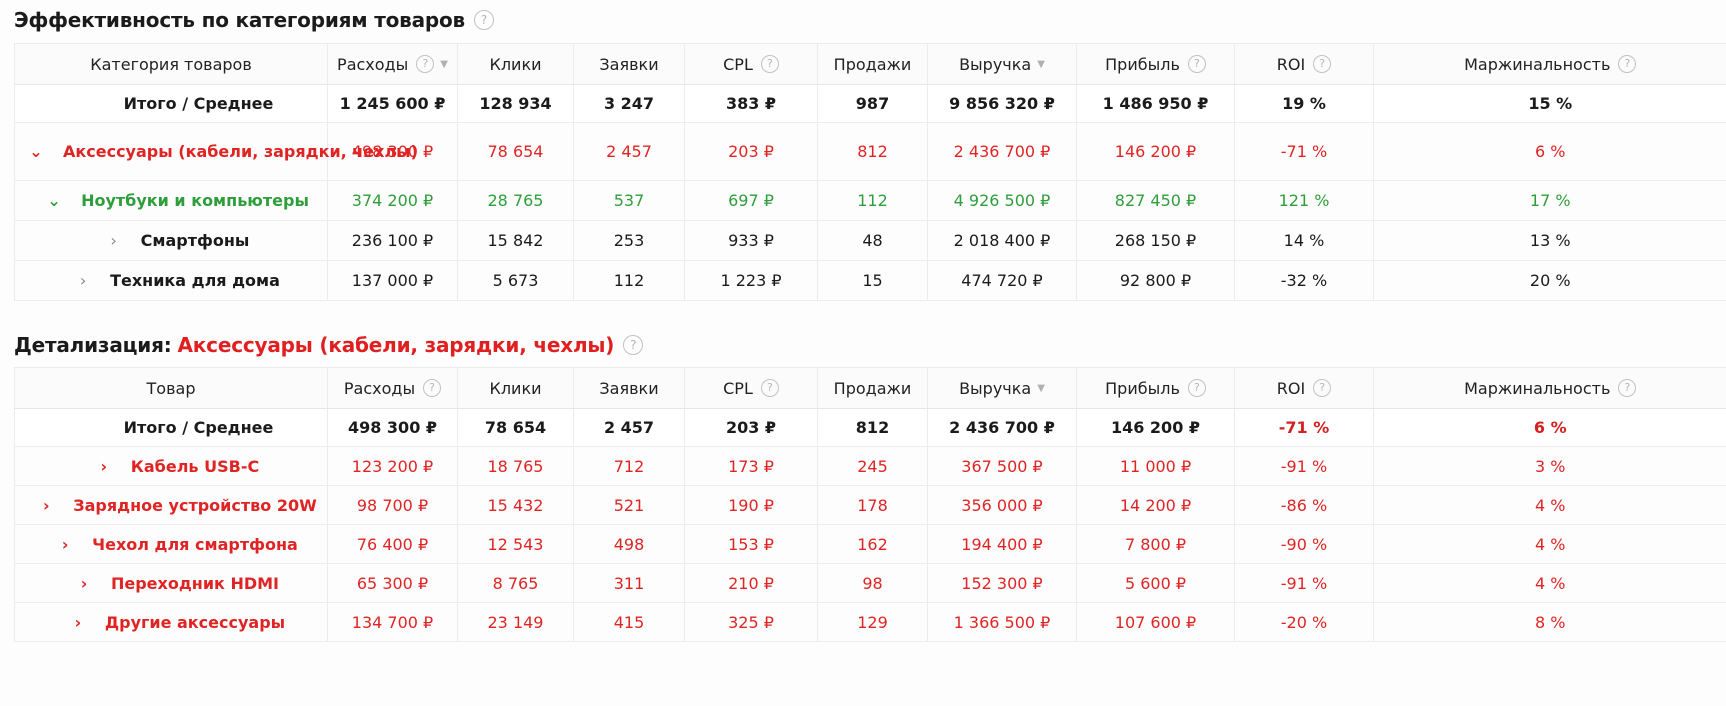 The image size is (1726, 706). I want to click on total-cell: 812, so click(872, 427).